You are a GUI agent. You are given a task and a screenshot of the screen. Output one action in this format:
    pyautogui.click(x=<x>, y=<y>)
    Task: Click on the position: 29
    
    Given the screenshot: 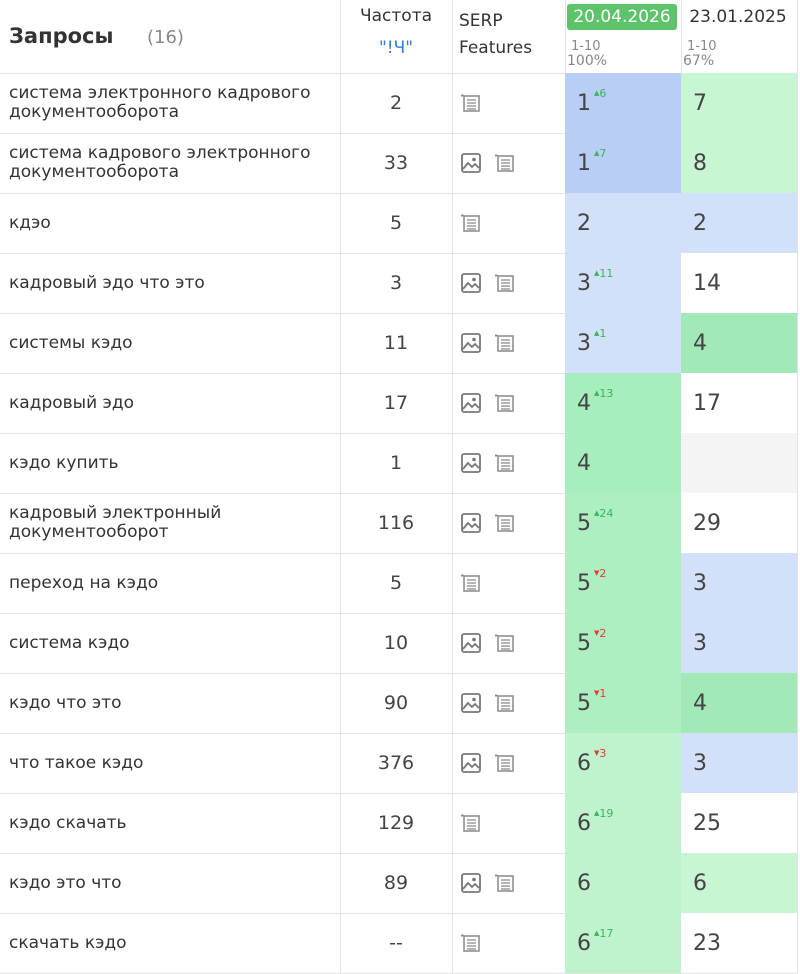 What is the action you would take?
    pyautogui.click(x=707, y=523)
    